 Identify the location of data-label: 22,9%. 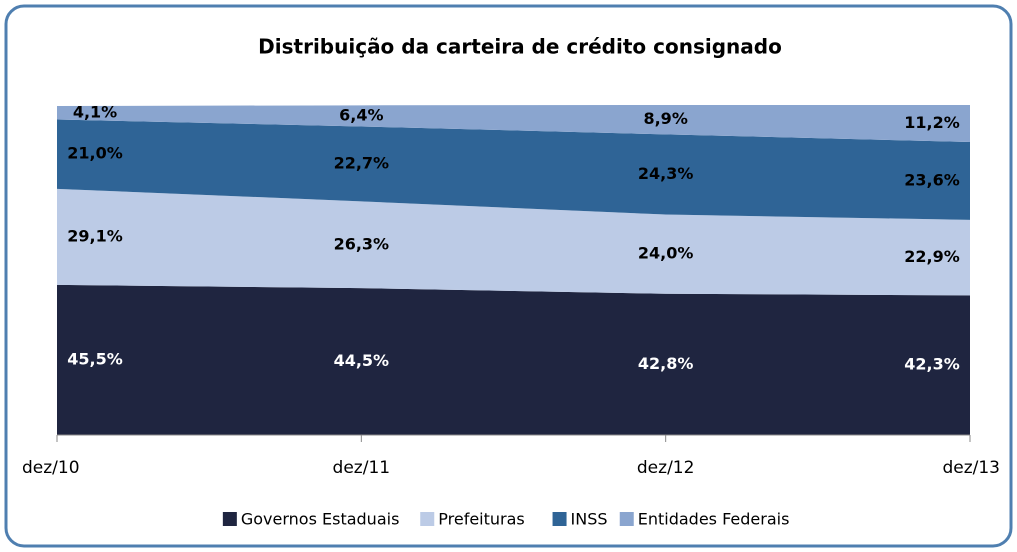
(932, 256).